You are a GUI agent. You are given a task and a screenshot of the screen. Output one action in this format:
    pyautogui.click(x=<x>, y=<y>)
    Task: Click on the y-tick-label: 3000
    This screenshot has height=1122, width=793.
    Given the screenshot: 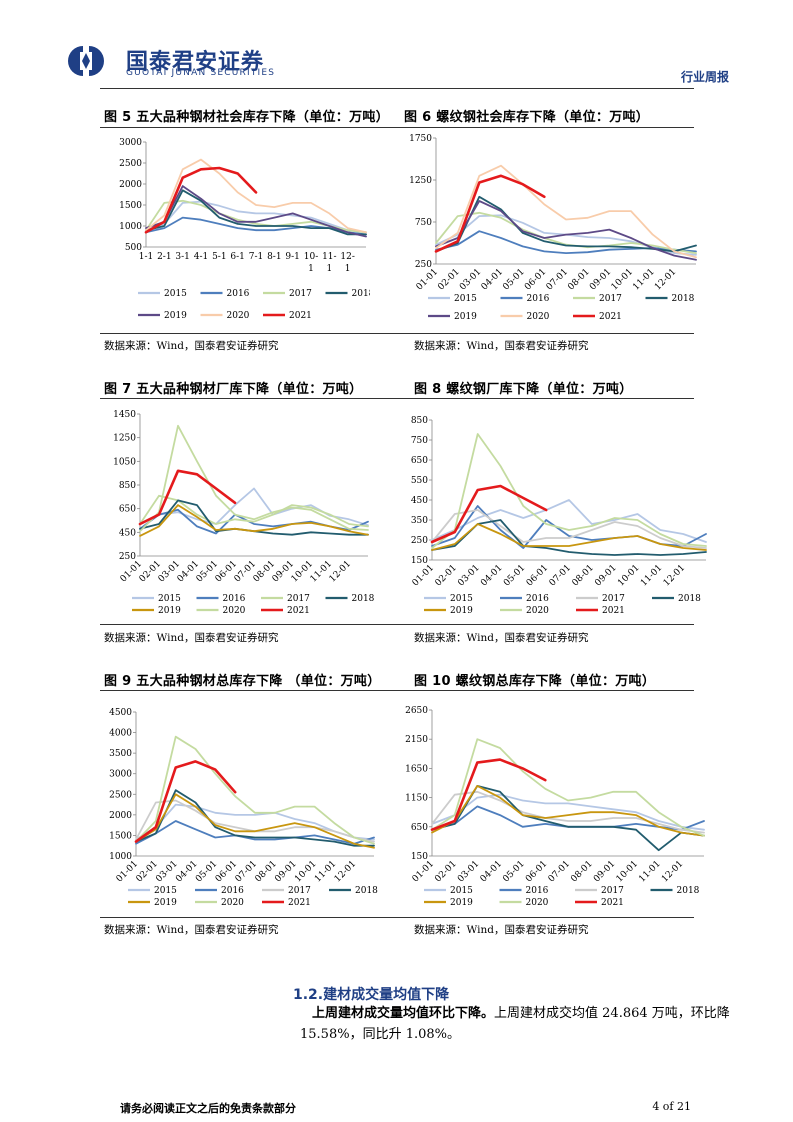 What is the action you would take?
    pyautogui.click(x=130, y=143)
    